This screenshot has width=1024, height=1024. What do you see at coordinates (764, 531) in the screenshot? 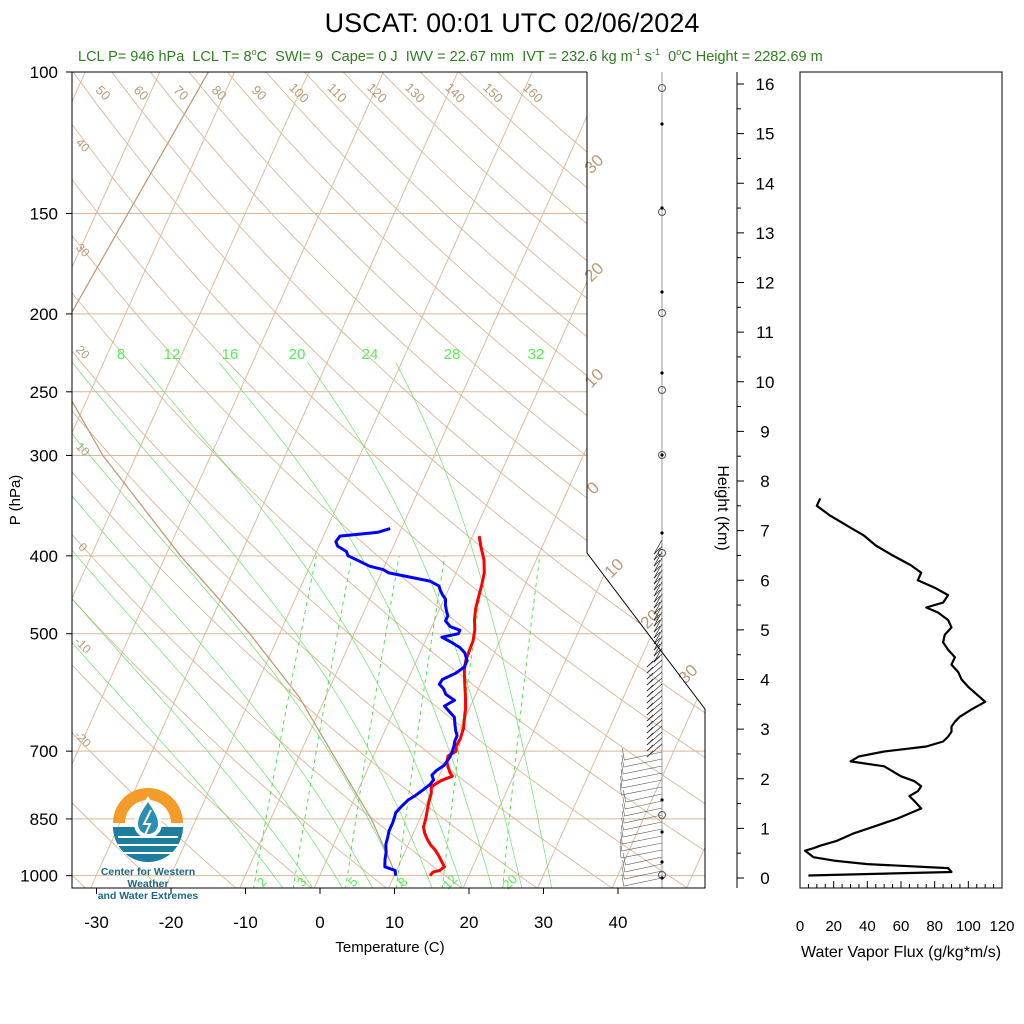
I see `height-tick-label-7: 7` at bounding box center [764, 531].